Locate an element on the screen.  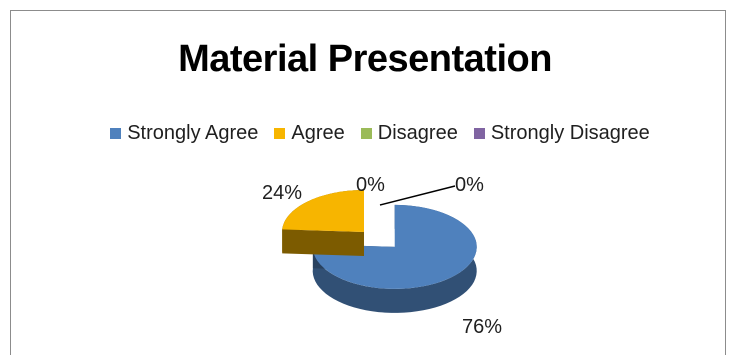
legend-label-agree: Agree is located at coordinates (318, 133).